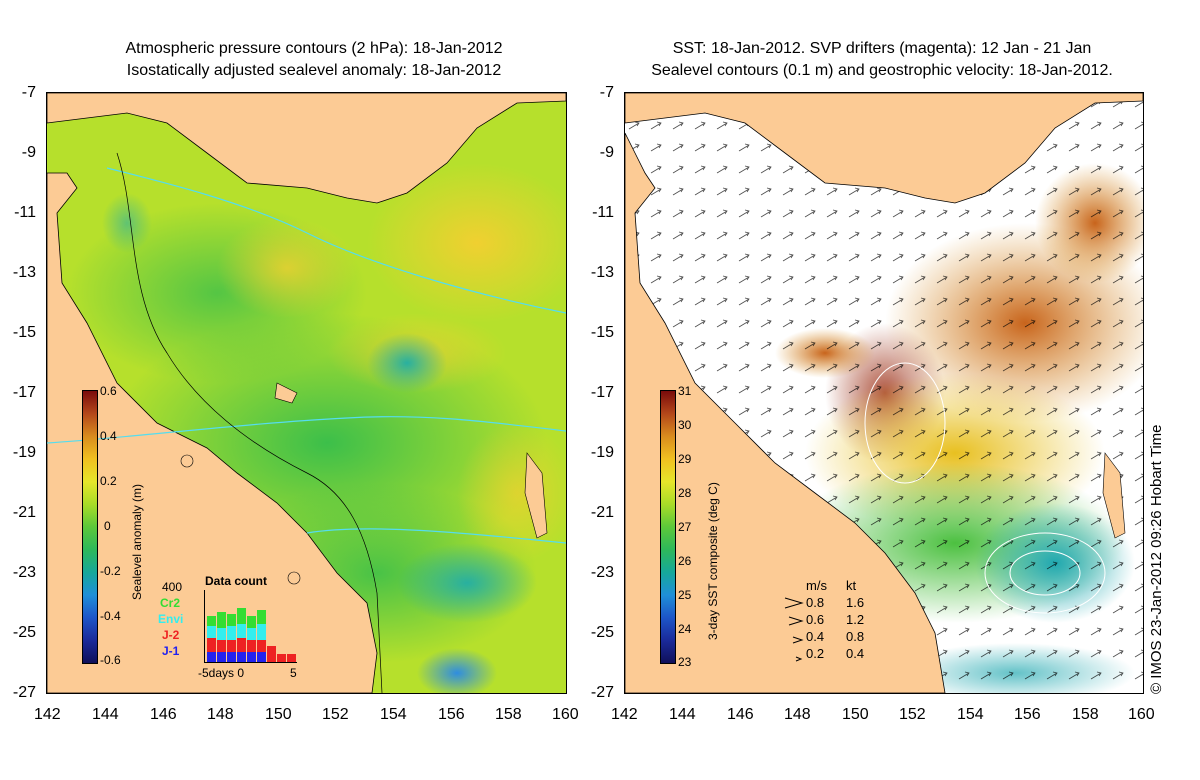 Image resolution: width=1200 pixels, height=780 pixels. Describe the element at coordinates (90, 527) in the screenshot. I see `sealevel-colorbar` at that location.